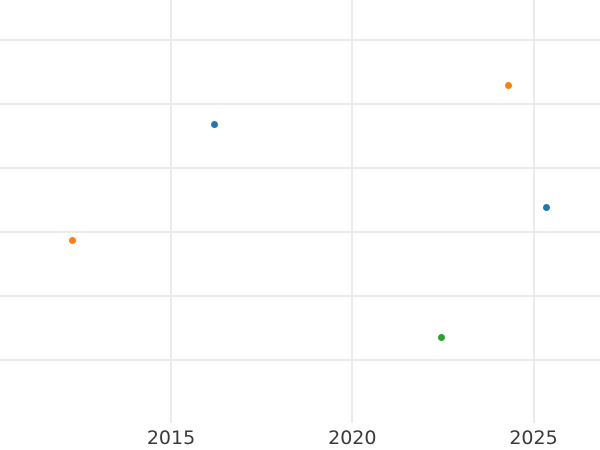  I want to click on x-tick-label: 2015, so click(171, 438).